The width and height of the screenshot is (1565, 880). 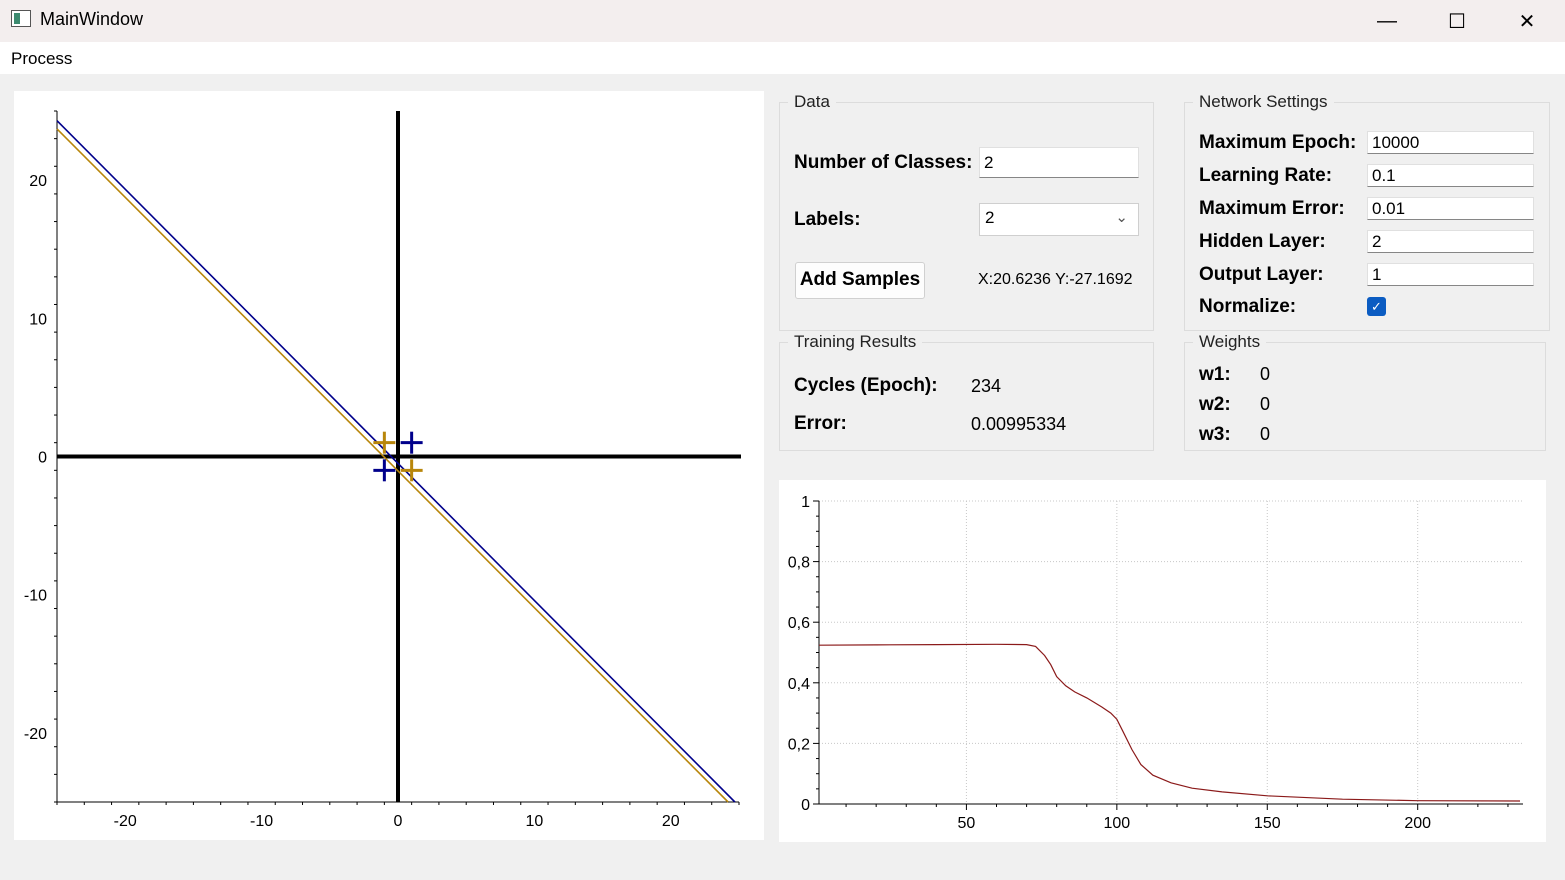 I want to click on hidden-layer-input, so click(x=1450, y=241).